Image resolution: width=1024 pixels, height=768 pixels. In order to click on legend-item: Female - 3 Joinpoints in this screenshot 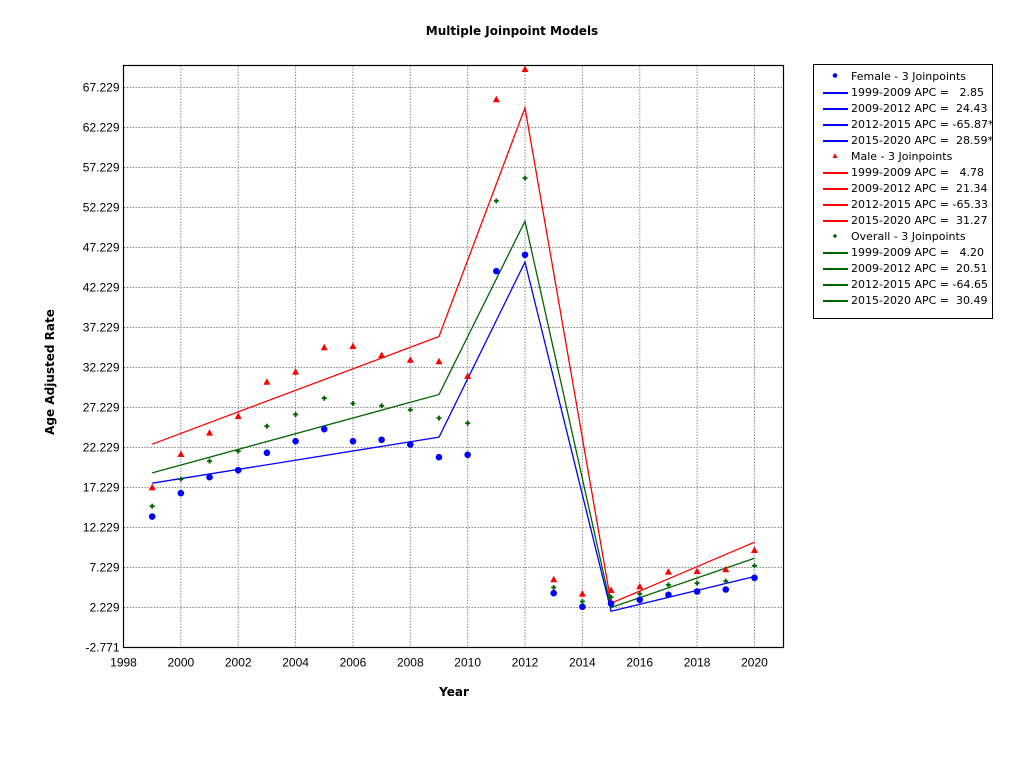, I will do `click(903, 77)`.